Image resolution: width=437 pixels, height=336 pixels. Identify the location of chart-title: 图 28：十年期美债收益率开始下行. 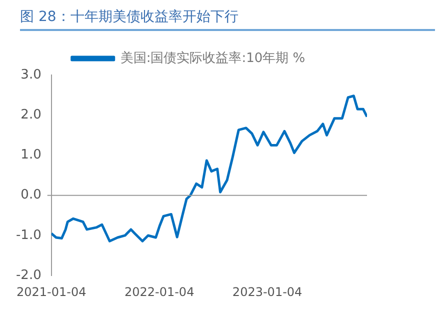
(227, 19).